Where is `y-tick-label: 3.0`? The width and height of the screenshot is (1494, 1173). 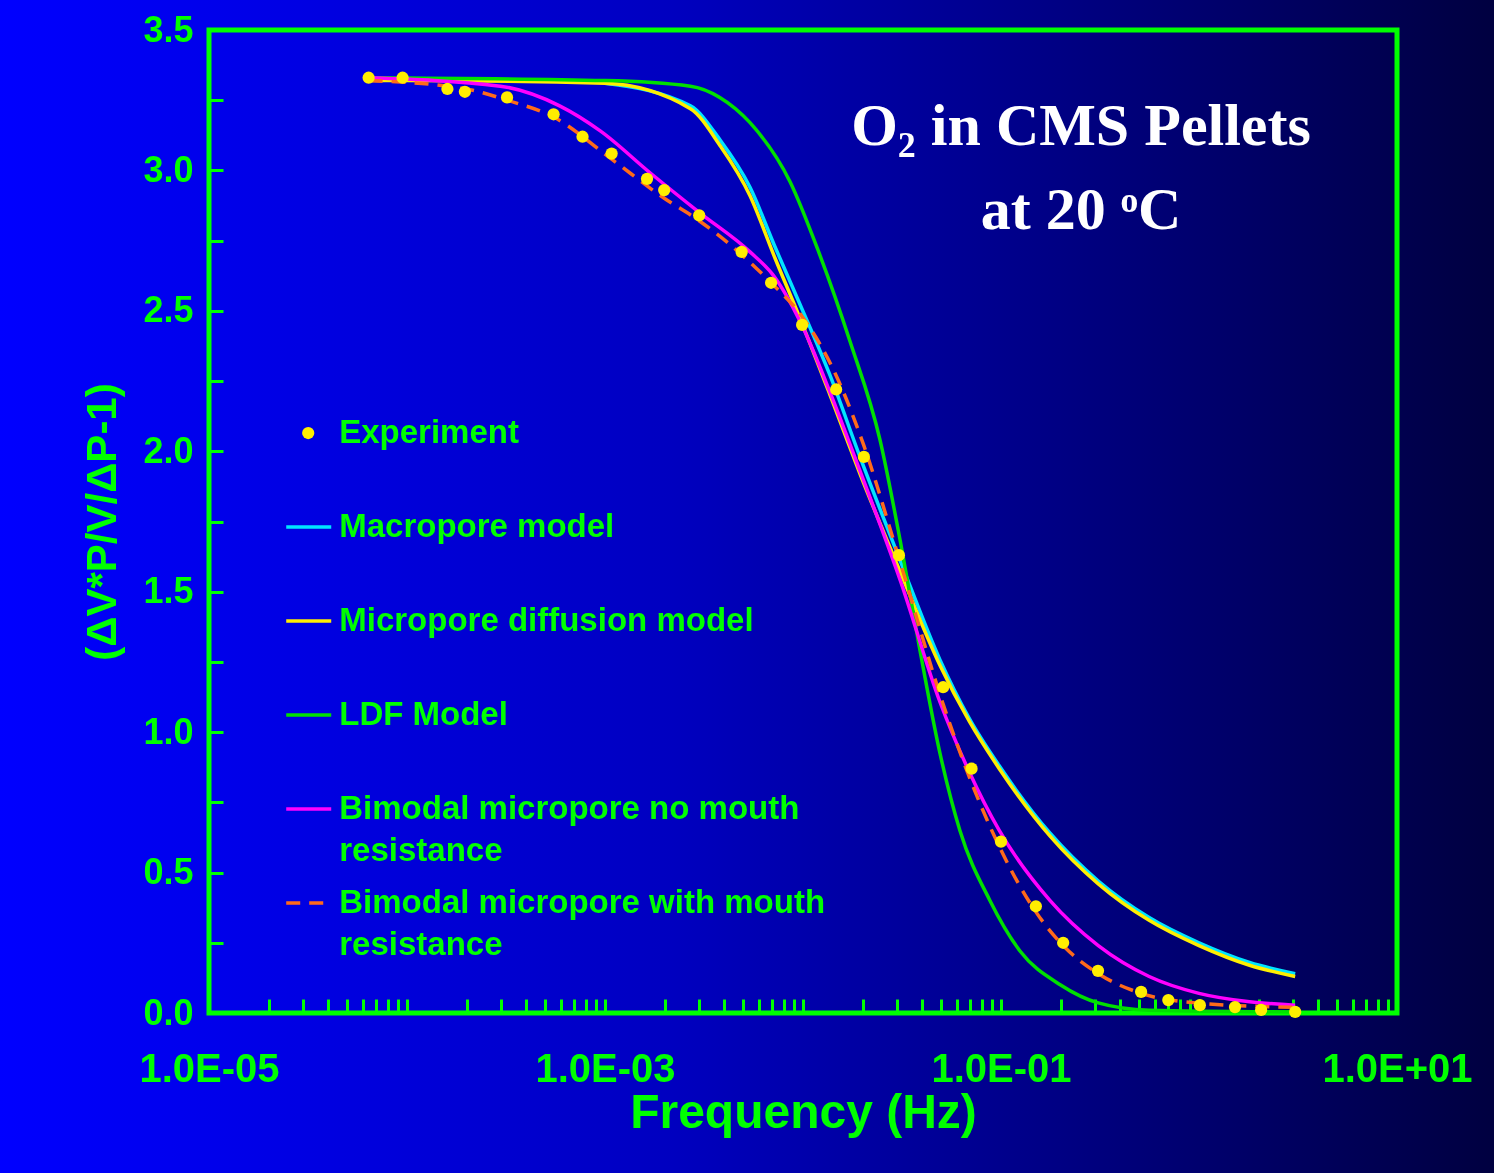 y-tick-label: 3.0 is located at coordinates (168, 169).